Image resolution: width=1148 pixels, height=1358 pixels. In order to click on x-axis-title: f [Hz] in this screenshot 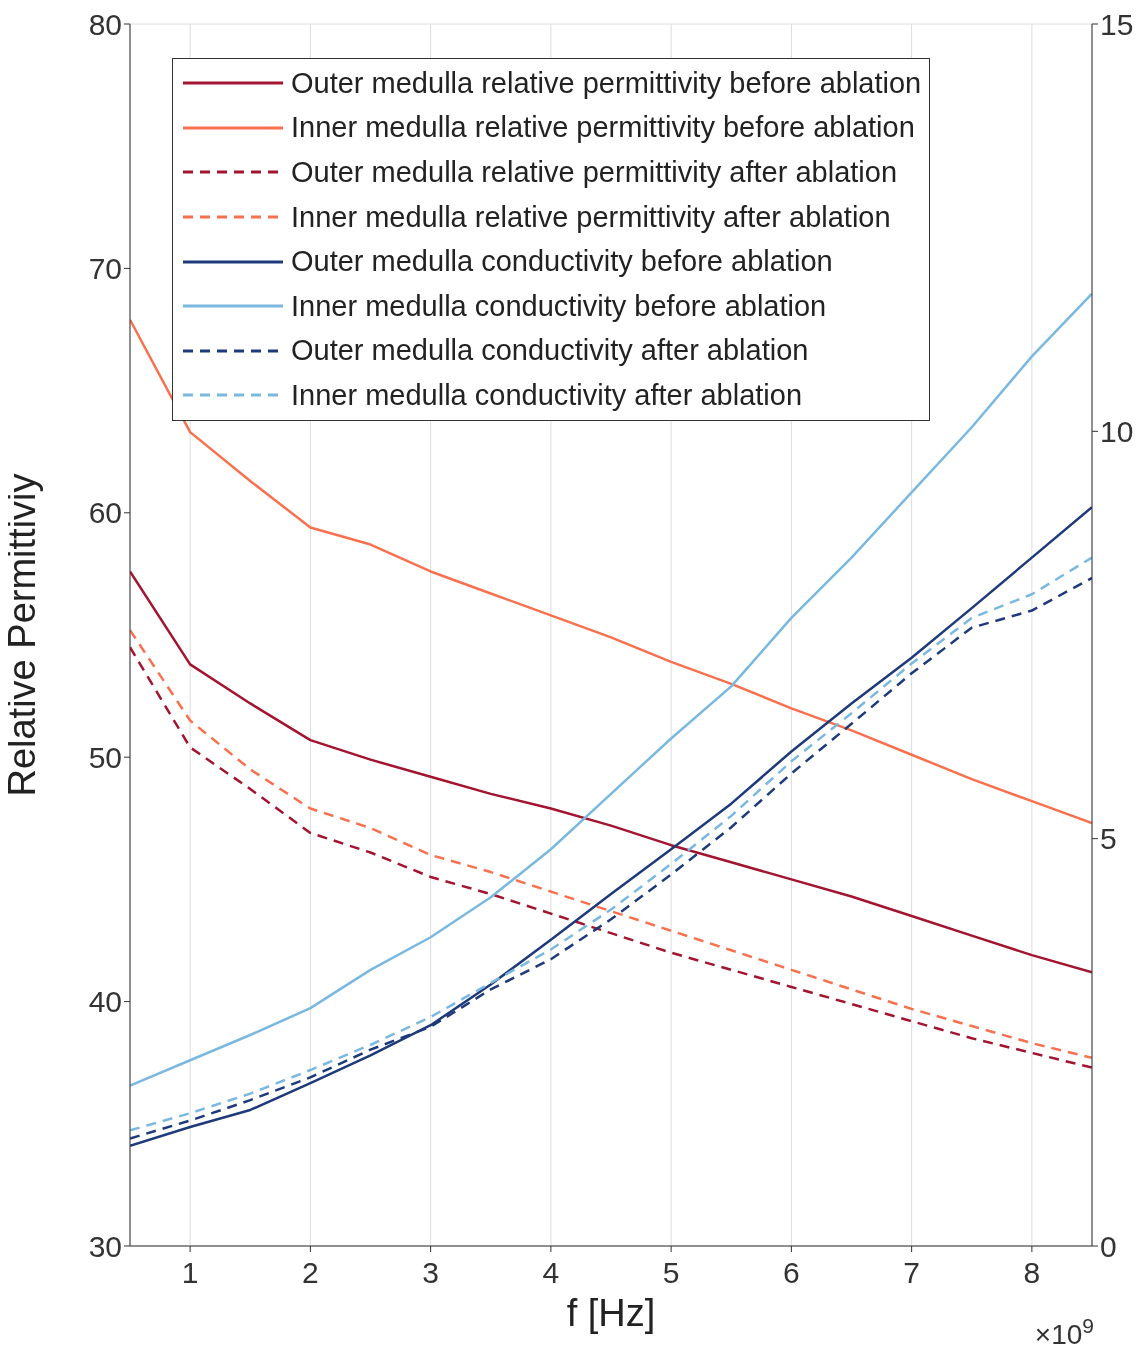, I will do `click(611, 1313)`.